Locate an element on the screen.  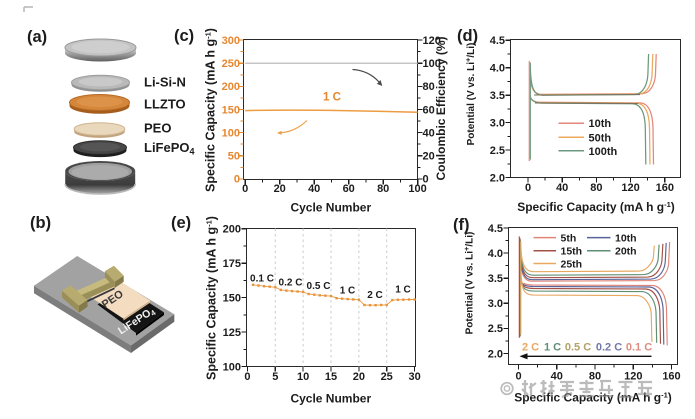
svg-text: 175 is located at coordinates (232, 264).